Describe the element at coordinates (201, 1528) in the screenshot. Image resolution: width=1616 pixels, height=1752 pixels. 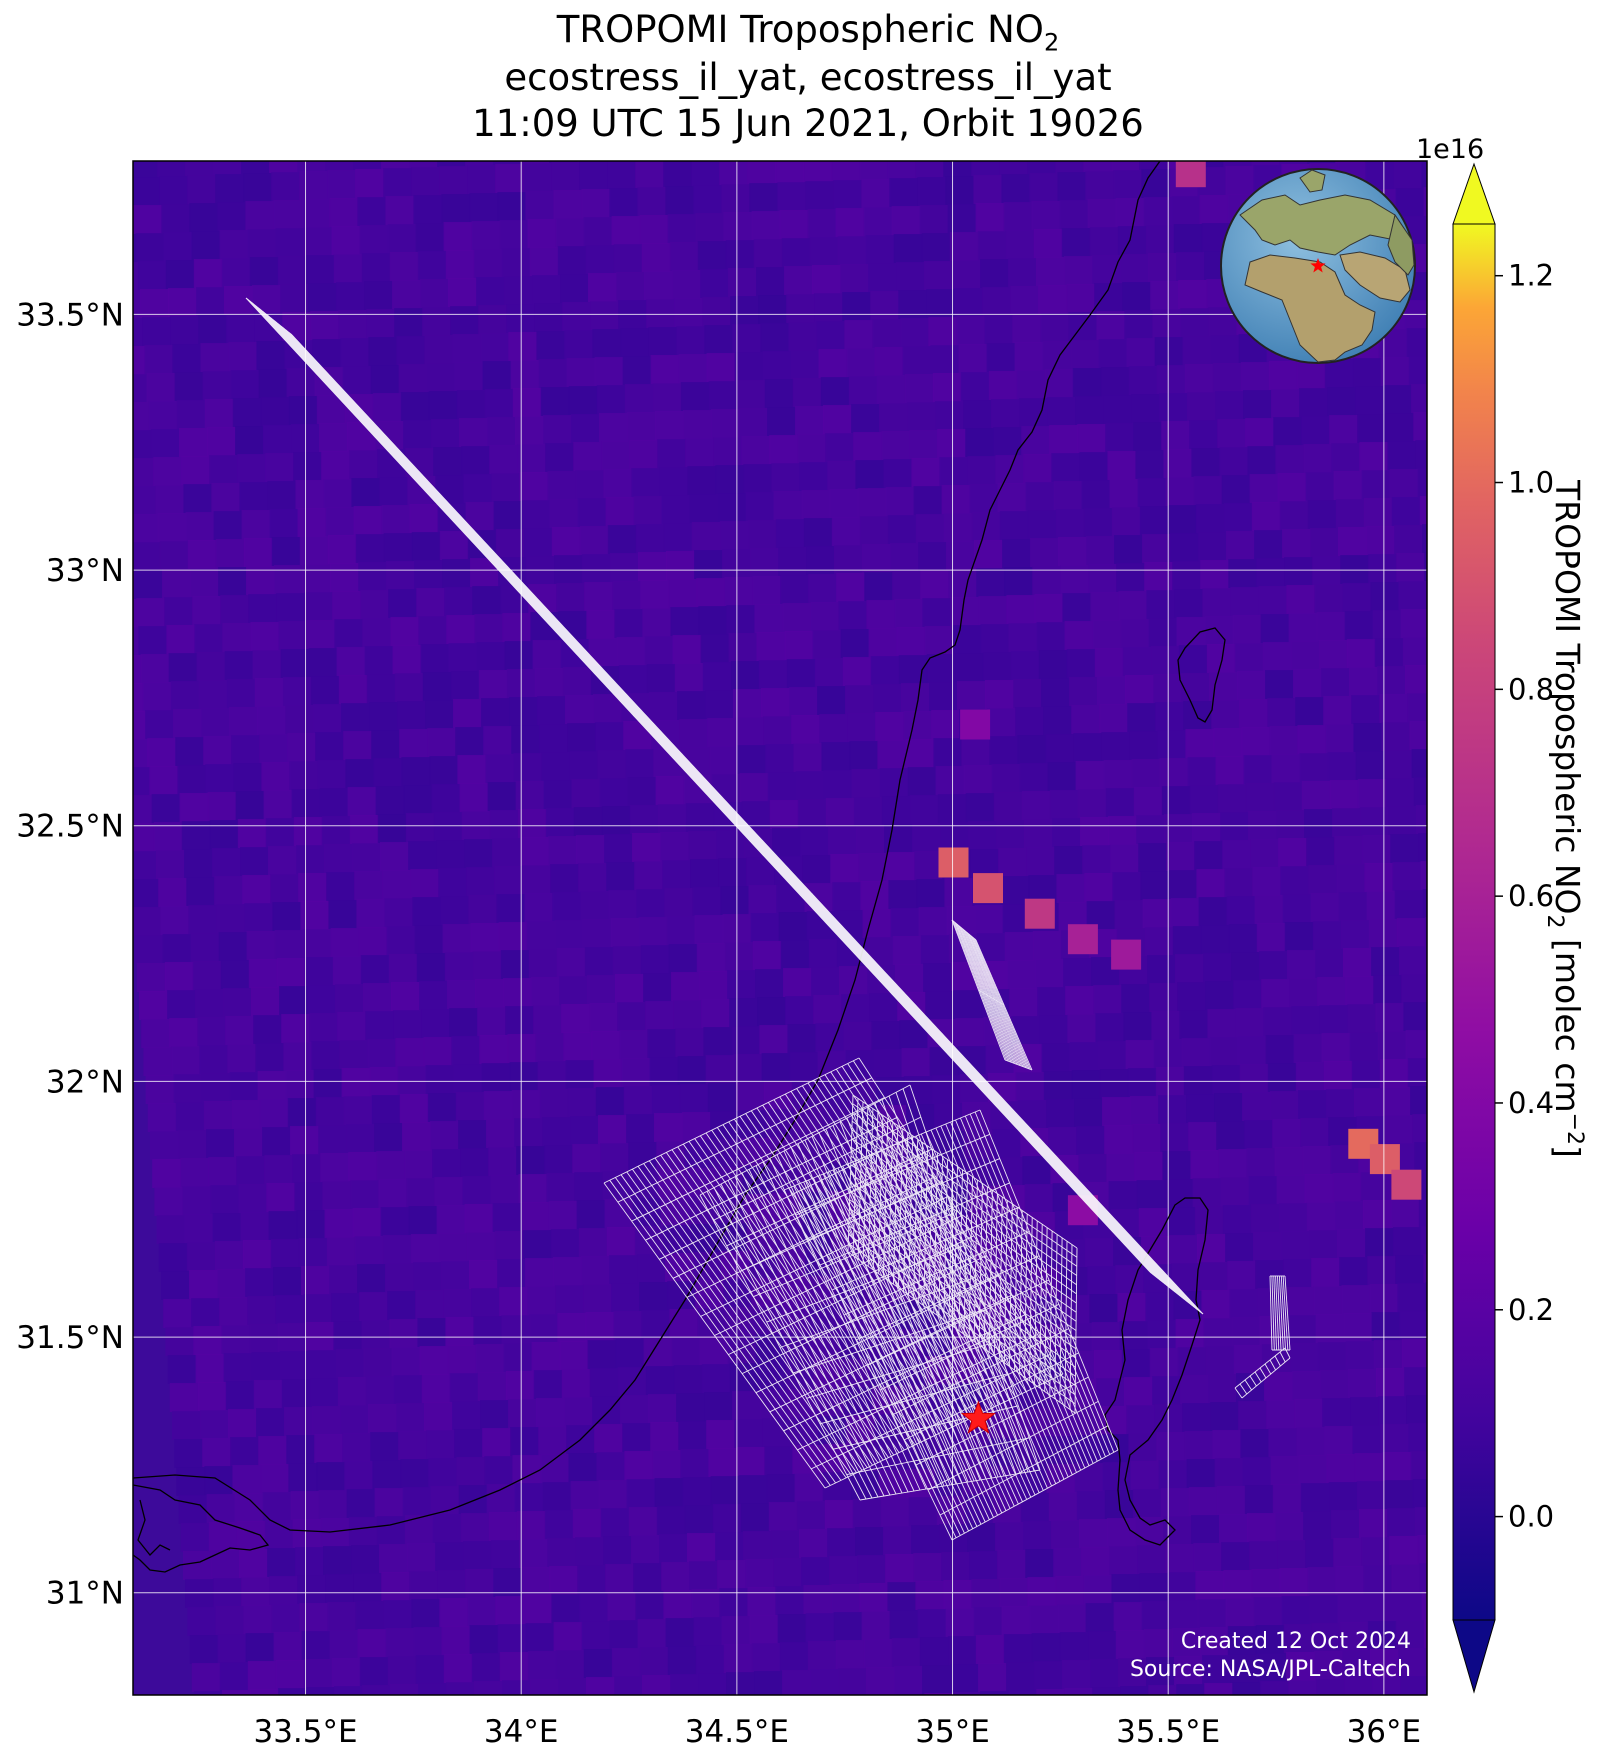
I see `coastline-sinai-north` at that location.